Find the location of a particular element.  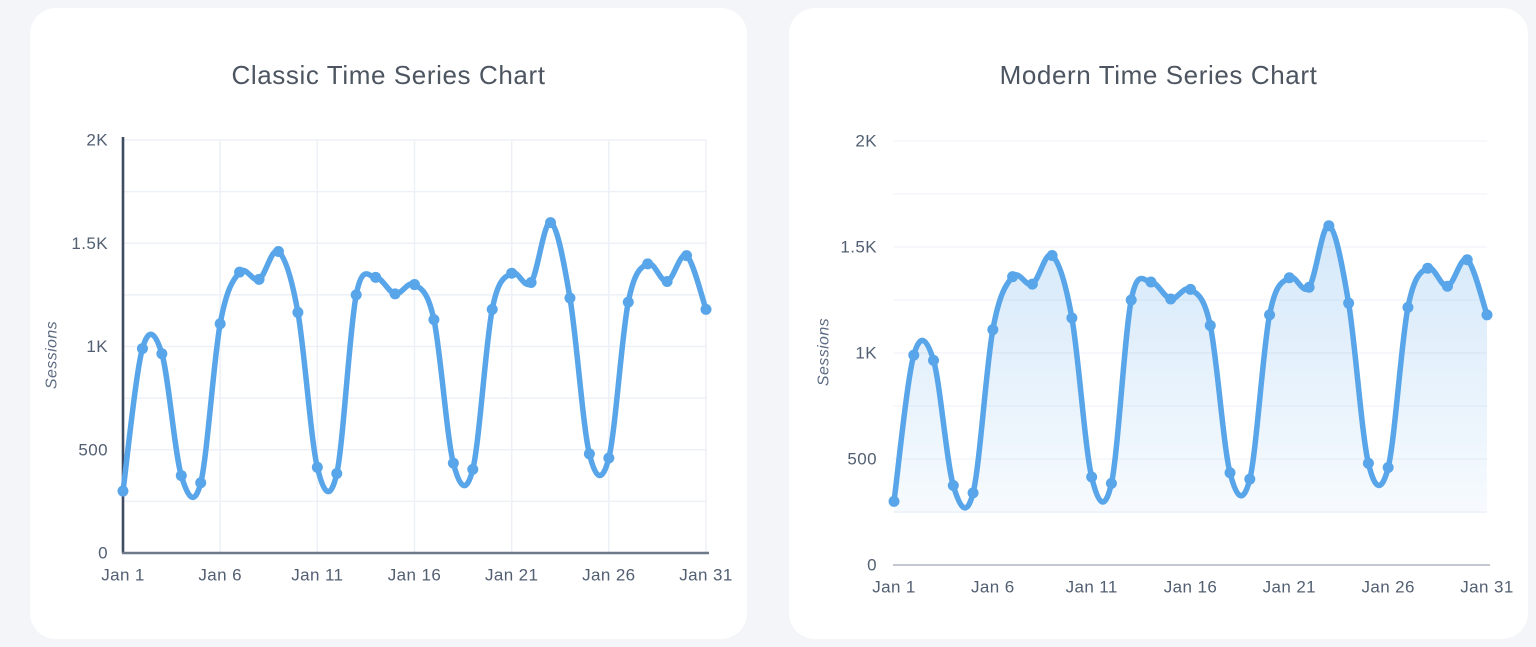

modern-chart-title: Modern Time Series Chart is located at coordinates (1158, 75).